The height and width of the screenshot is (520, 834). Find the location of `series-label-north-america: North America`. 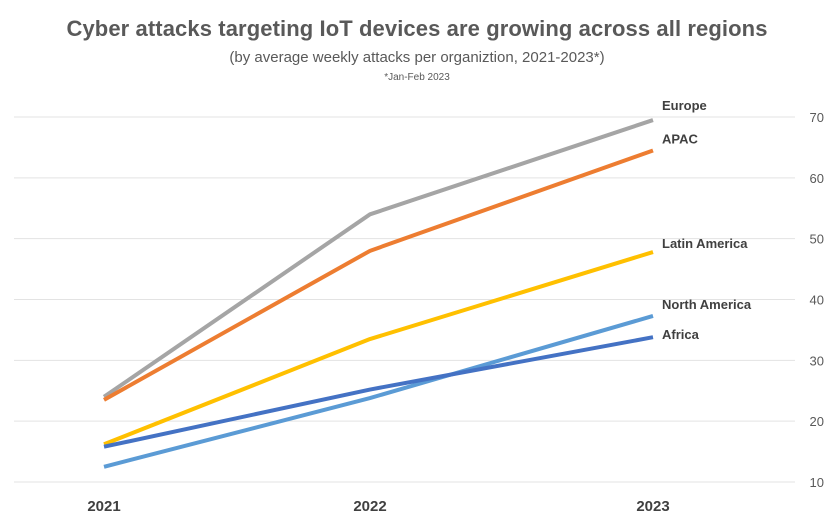

series-label-north-america: North America is located at coordinates (707, 304).